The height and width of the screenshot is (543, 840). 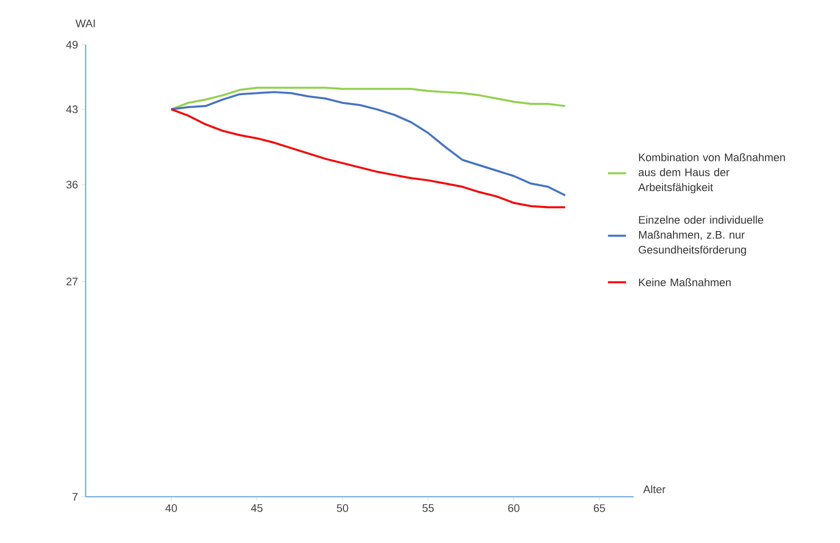 I want to click on y-tick-label: 7, so click(x=75, y=496).